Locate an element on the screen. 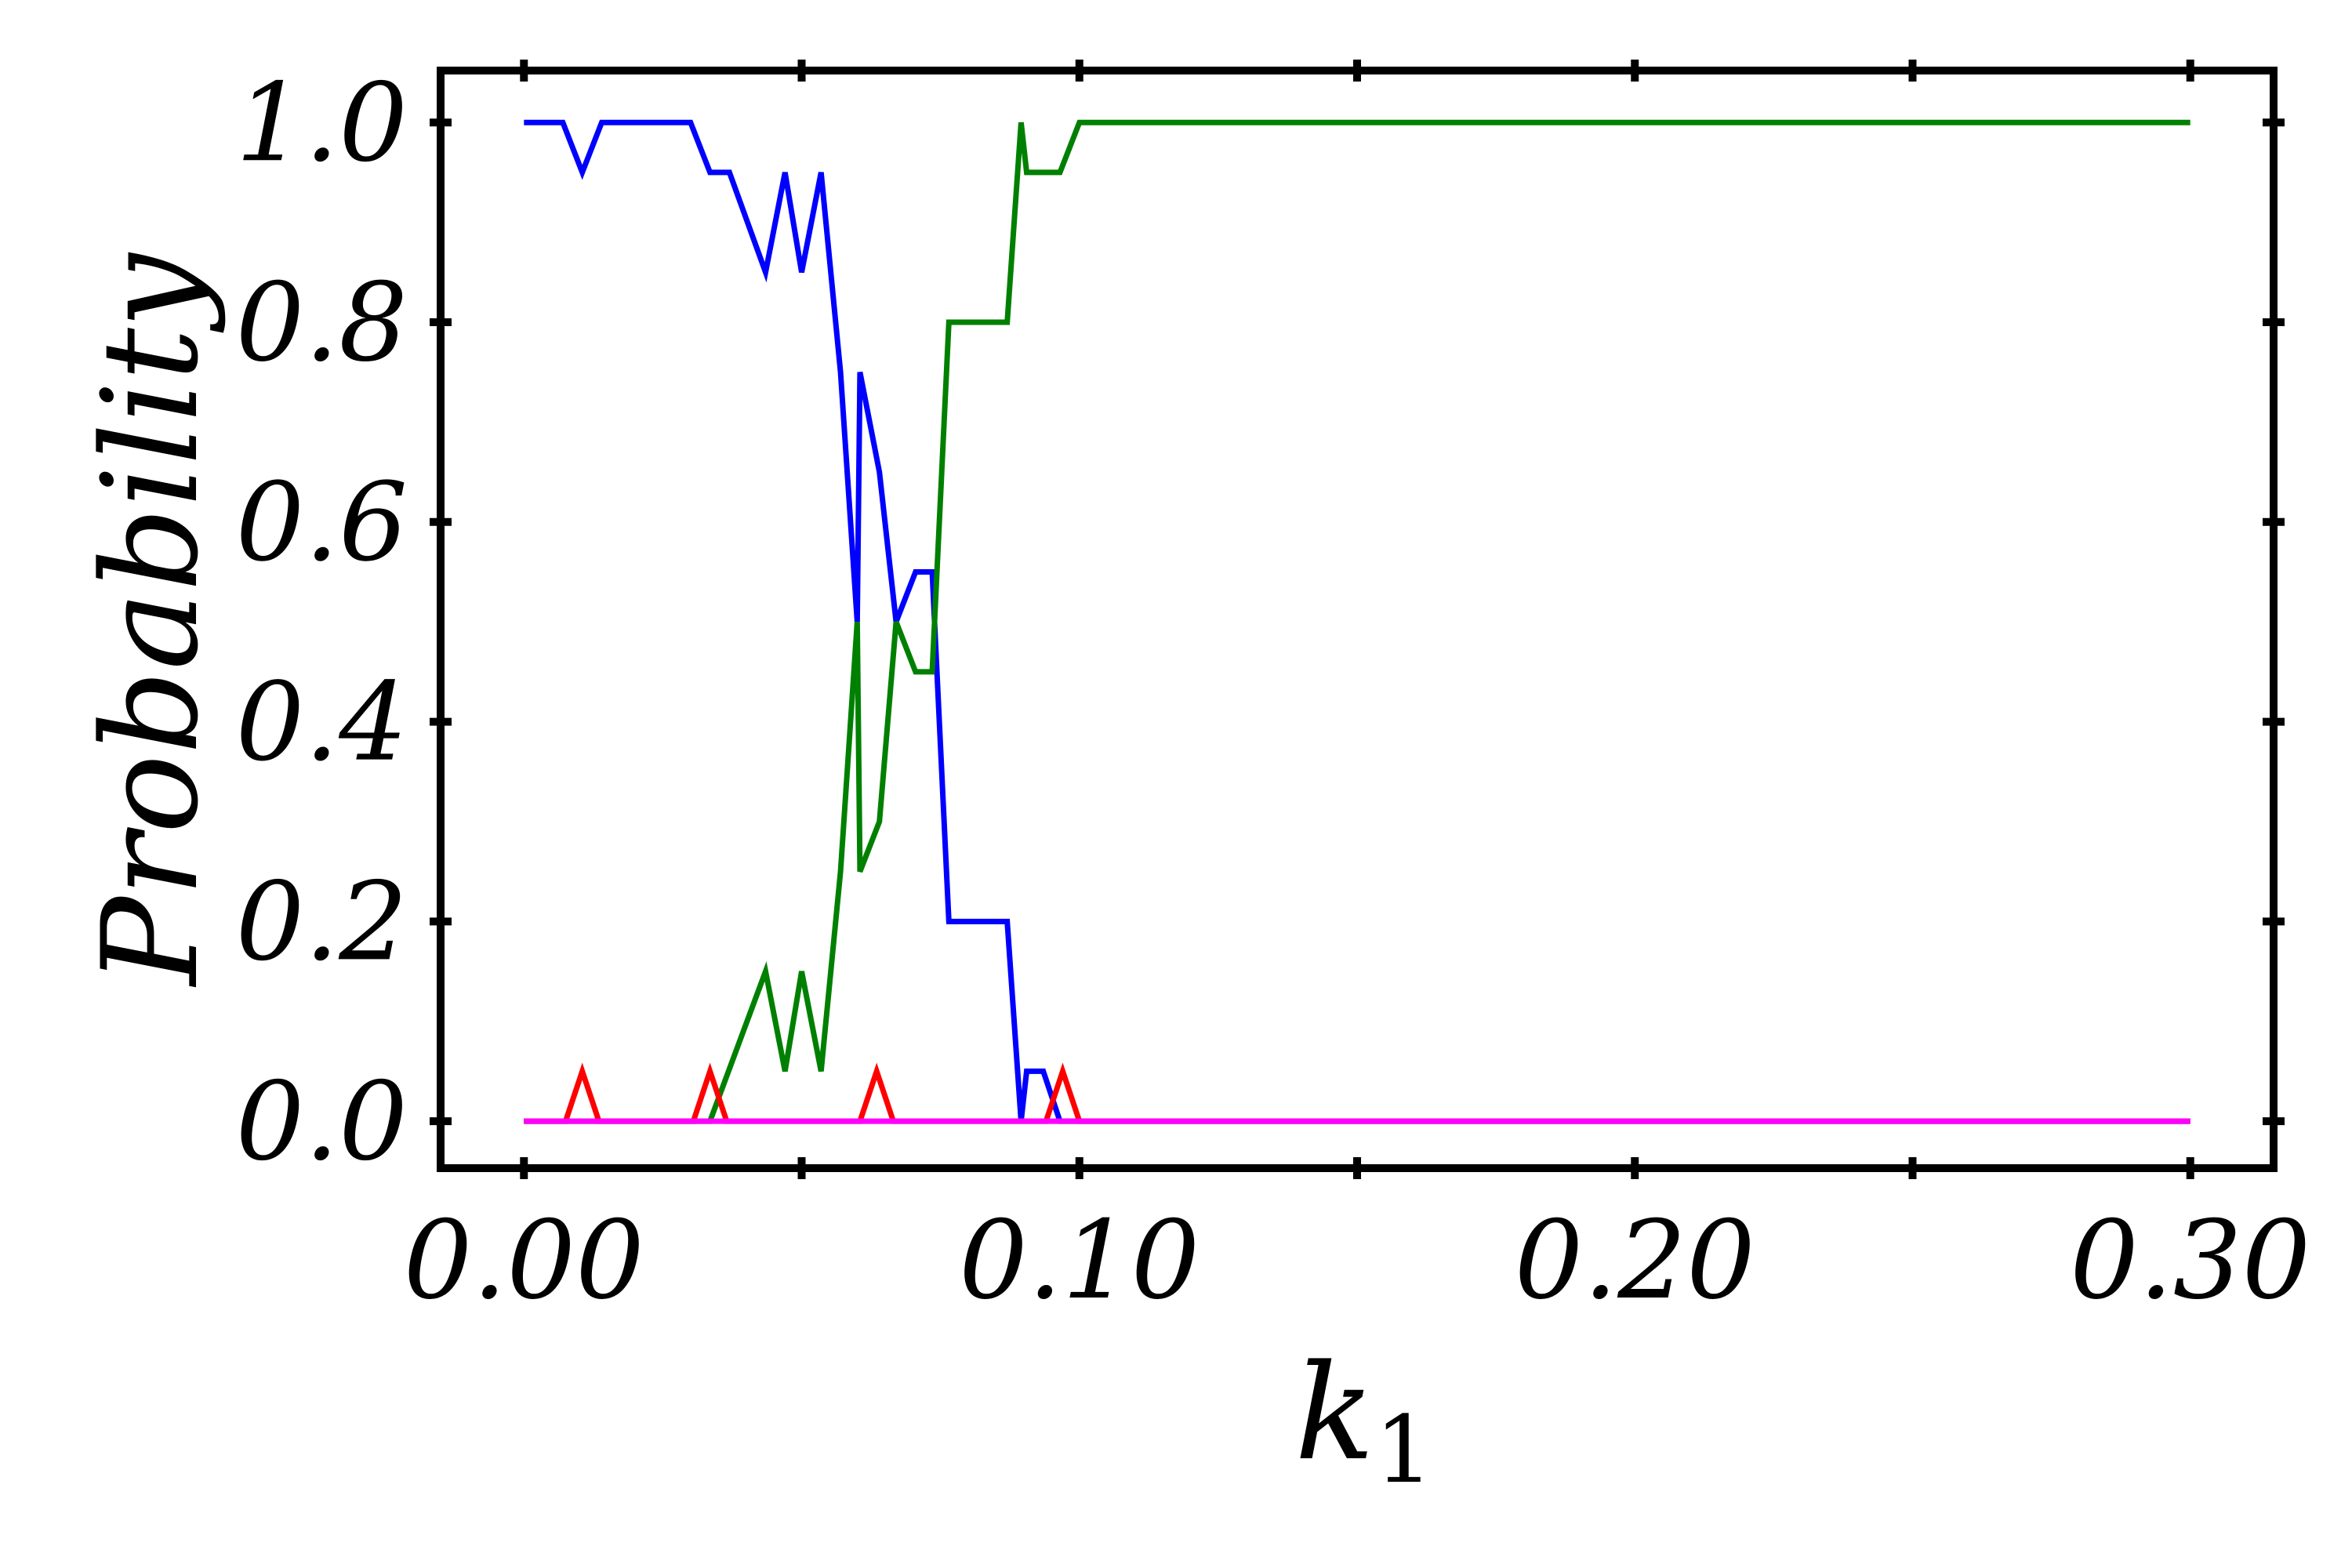 The width and height of the screenshot is (2352, 1568). y-tick-label: 1.0 is located at coordinates (322, 123).